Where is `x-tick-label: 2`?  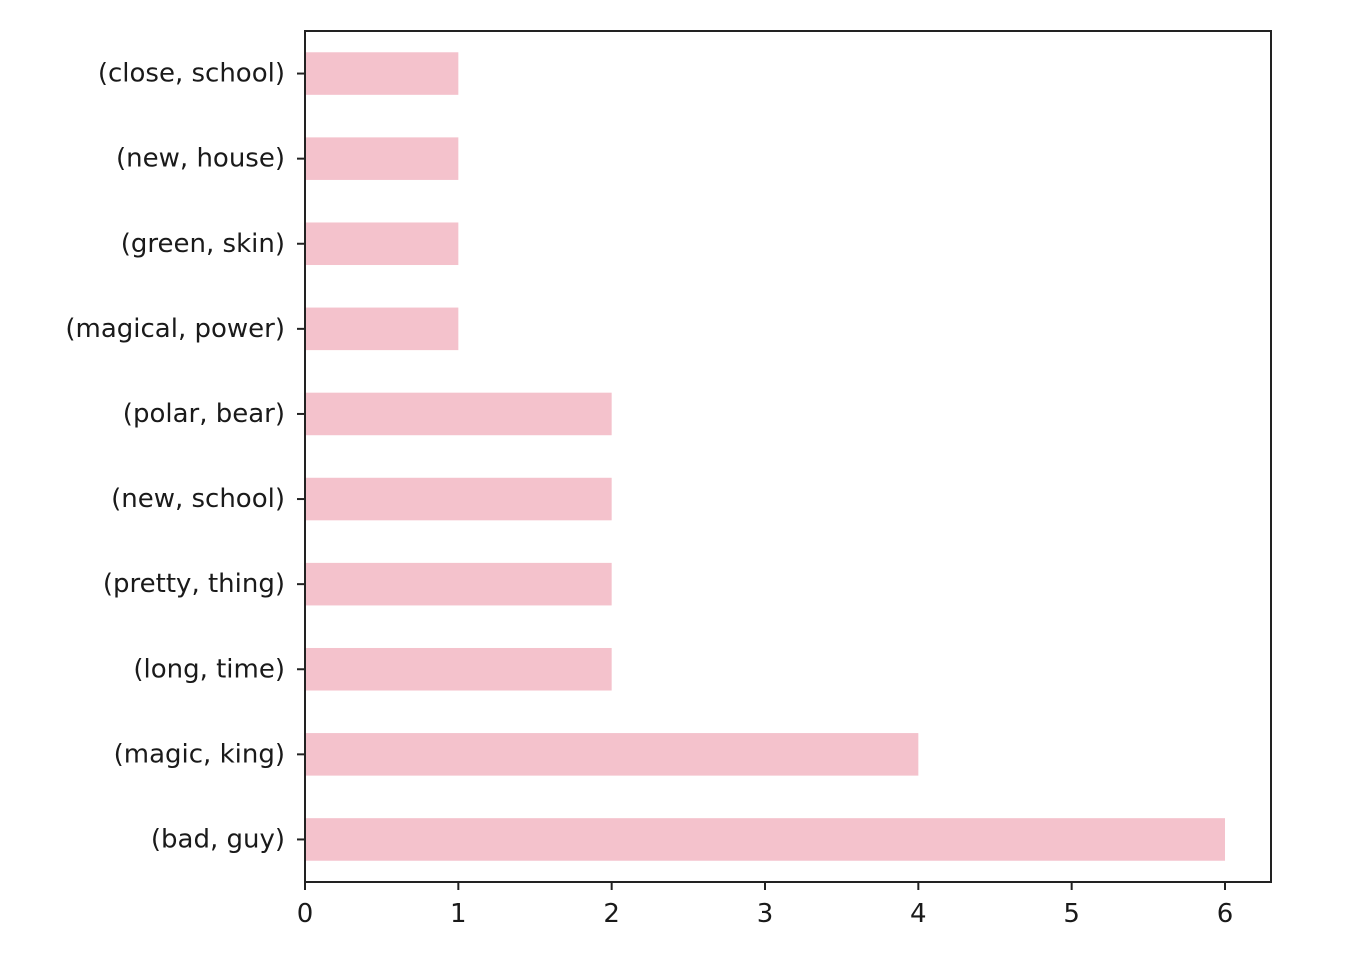
x-tick-label: 2 is located at coordinates (611, 914).